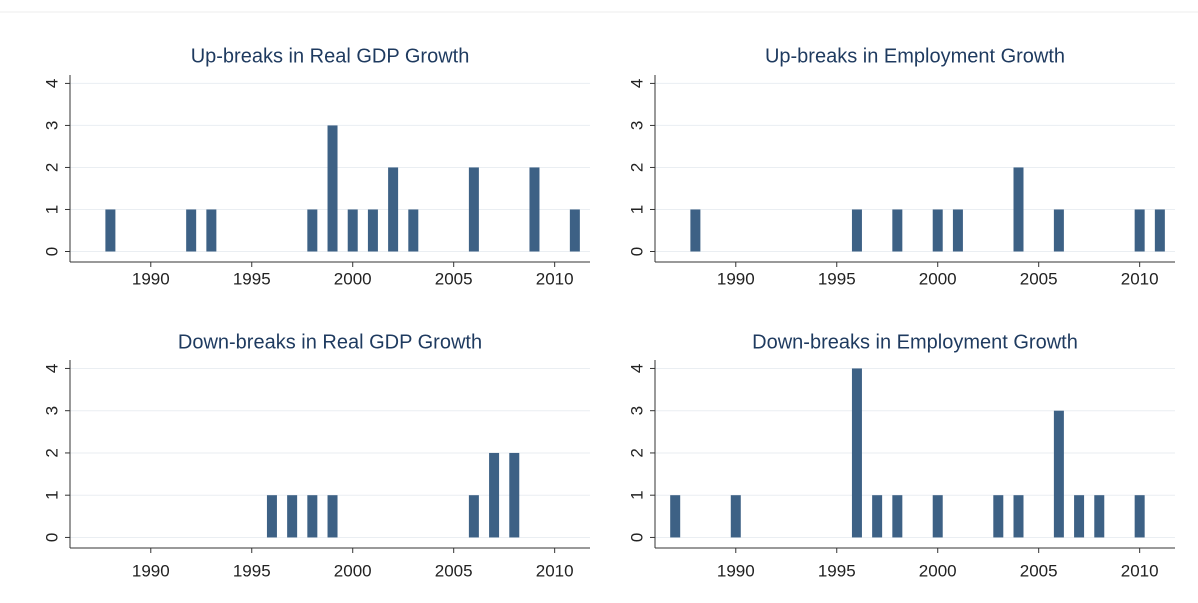 The width and height of the screenshot is (1198, 603). What do you see at coordinates (915, 56) in the screenshot?
I see `chart-title: Up-breaks in Employment Growth` at bounding box center [915, 56].